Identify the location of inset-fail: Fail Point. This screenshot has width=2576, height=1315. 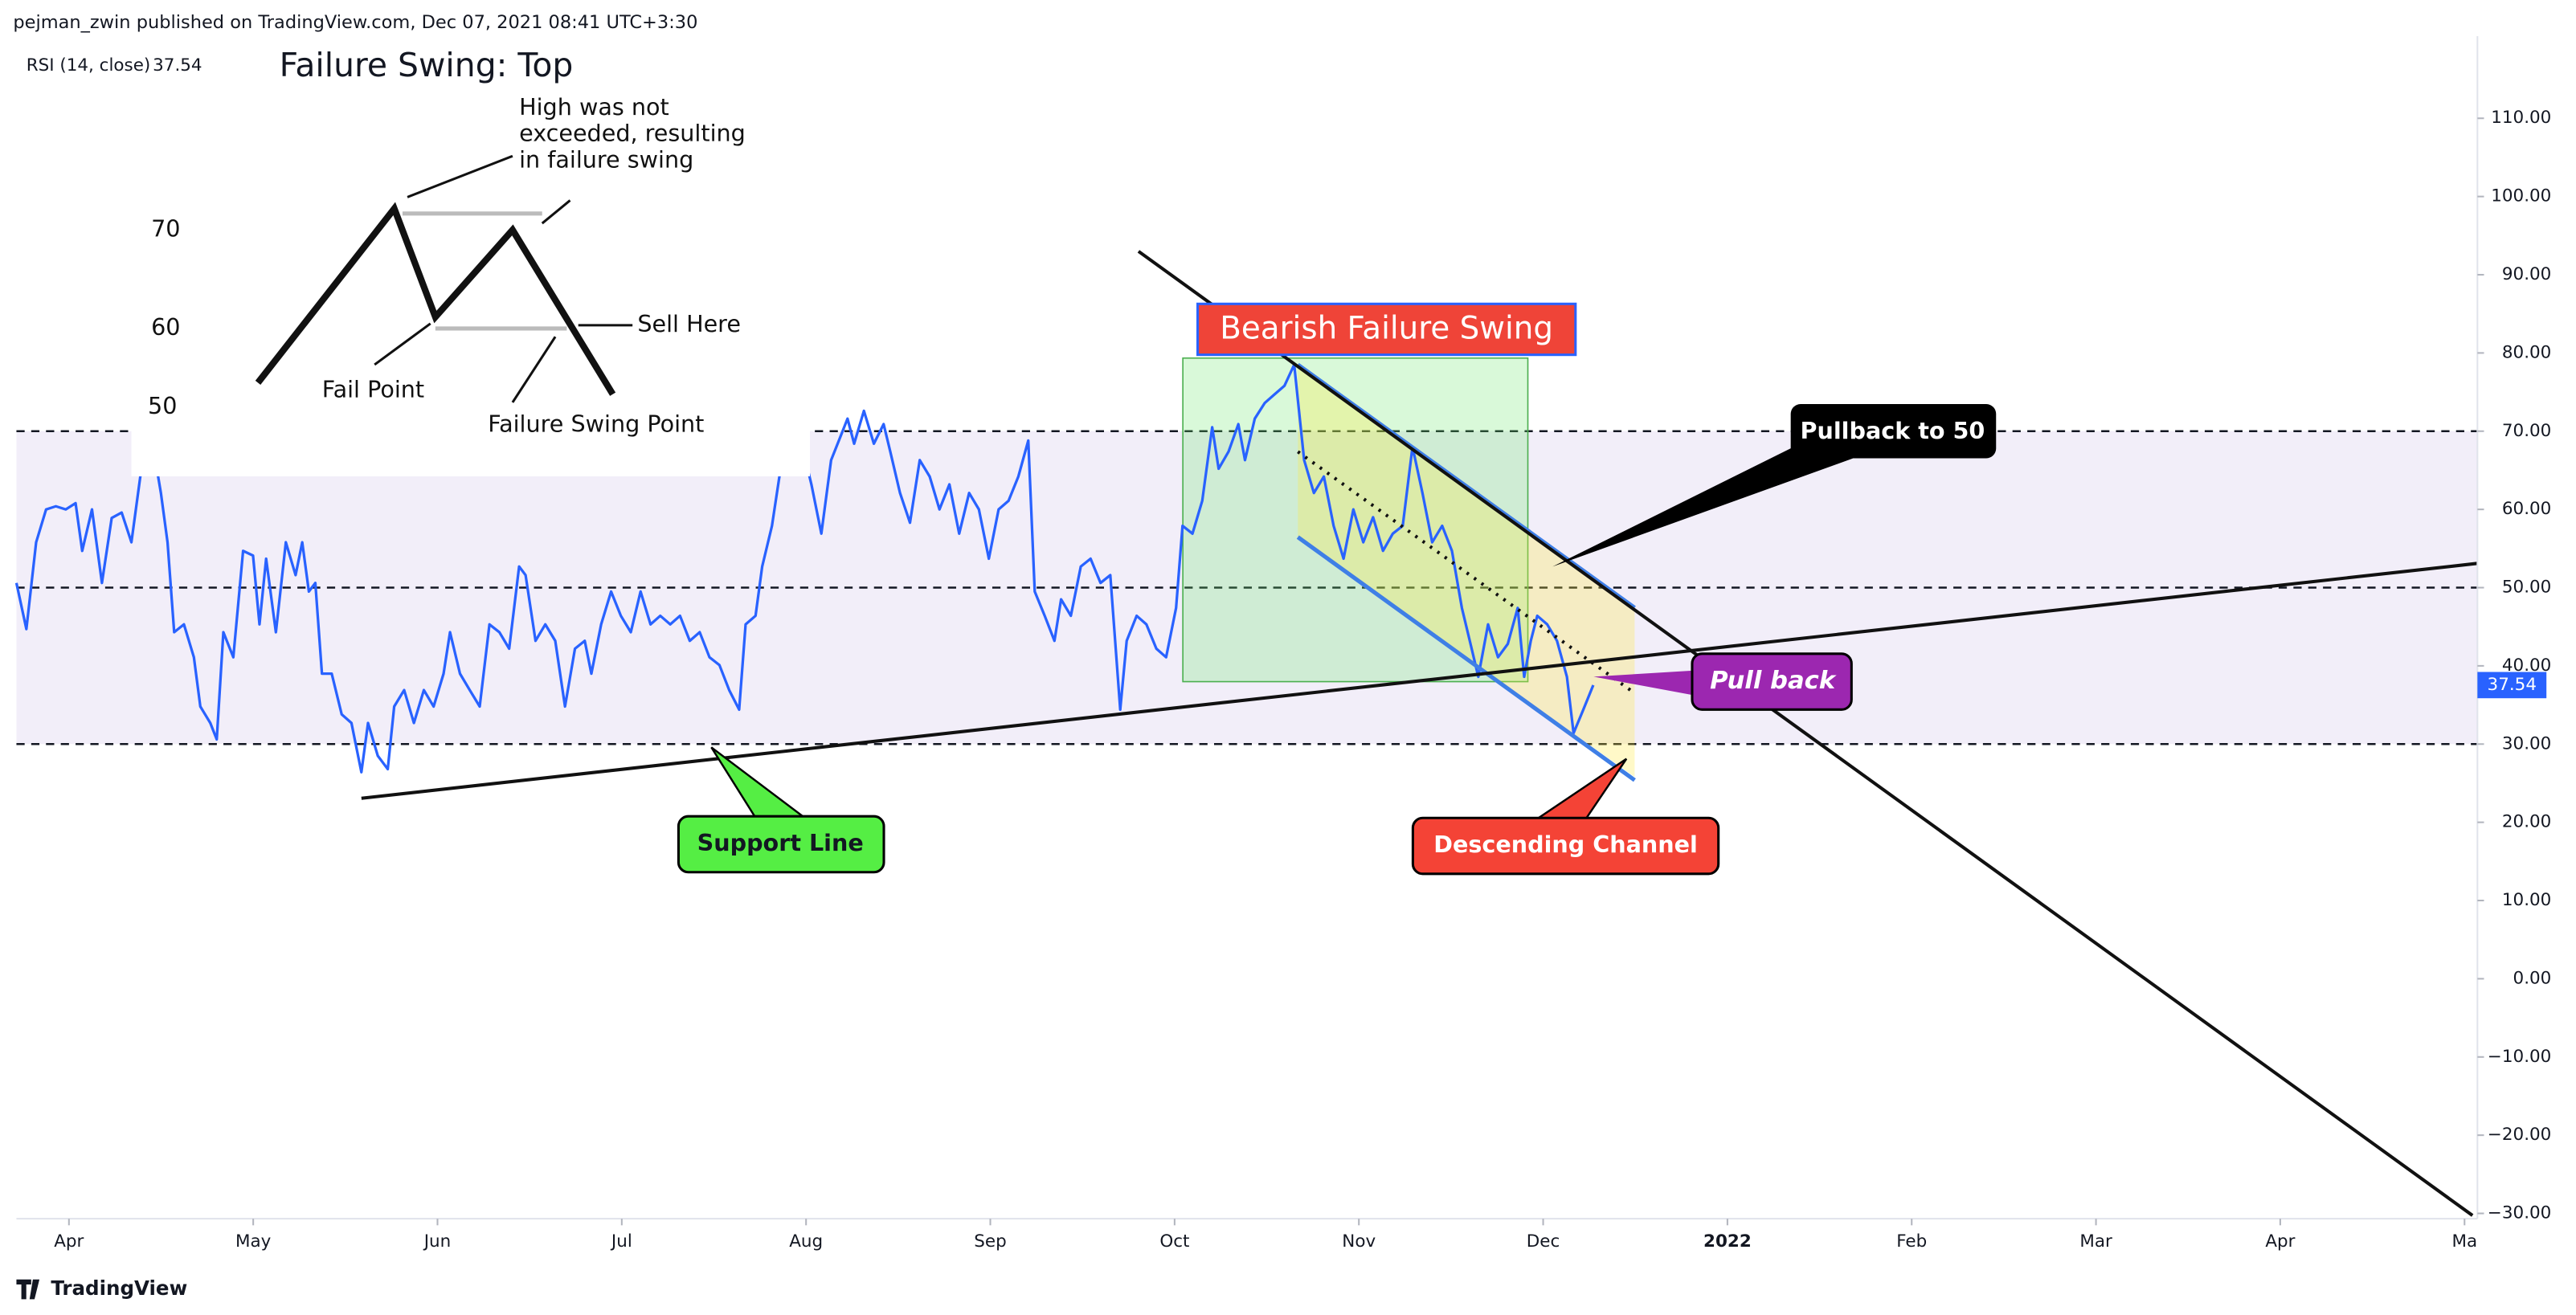
(373, 389).